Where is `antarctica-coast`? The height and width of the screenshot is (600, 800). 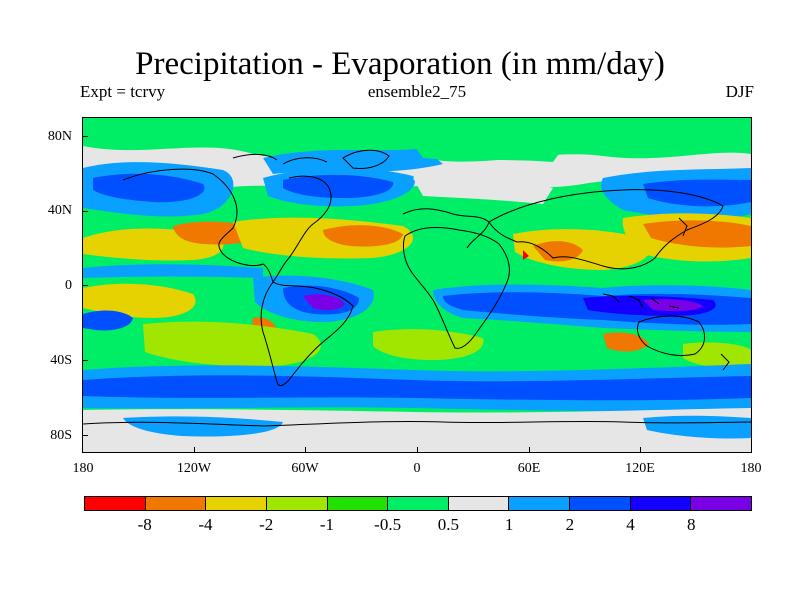 antarctica-coast is located at coordinates (417, 423).